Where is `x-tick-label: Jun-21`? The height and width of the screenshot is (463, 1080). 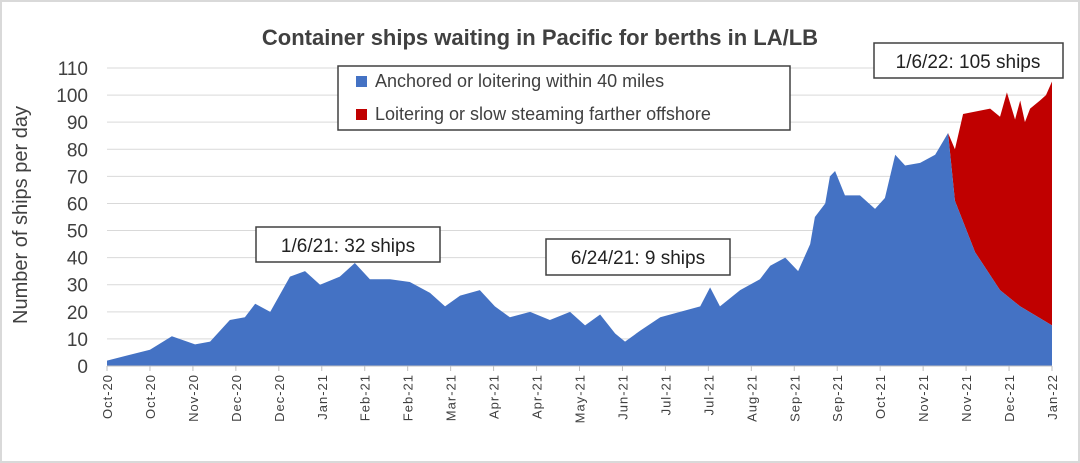
x-tick-label: Jun-21 is located at coordinates (622, 397).